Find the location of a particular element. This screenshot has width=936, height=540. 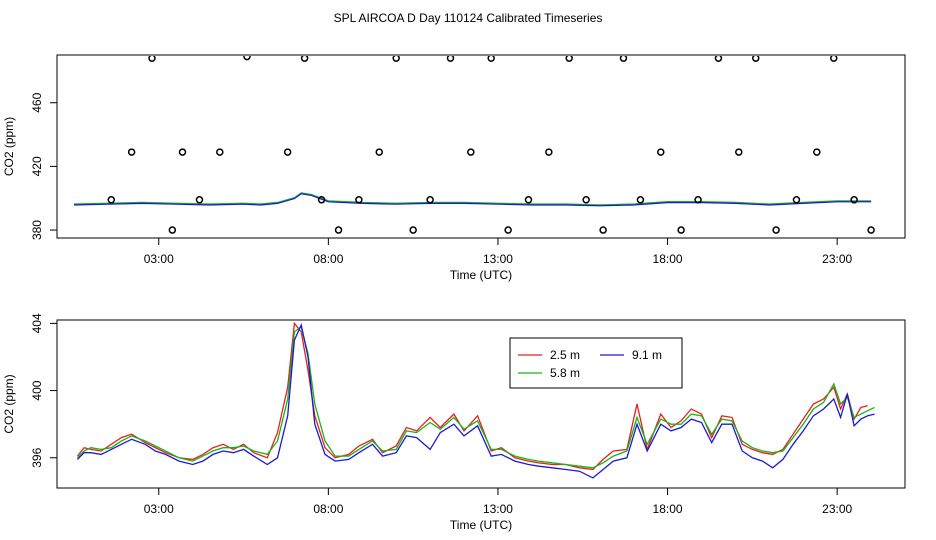

legend: 2.5 m 5.8 m 9.1 m is located at coordinates (596, 363).